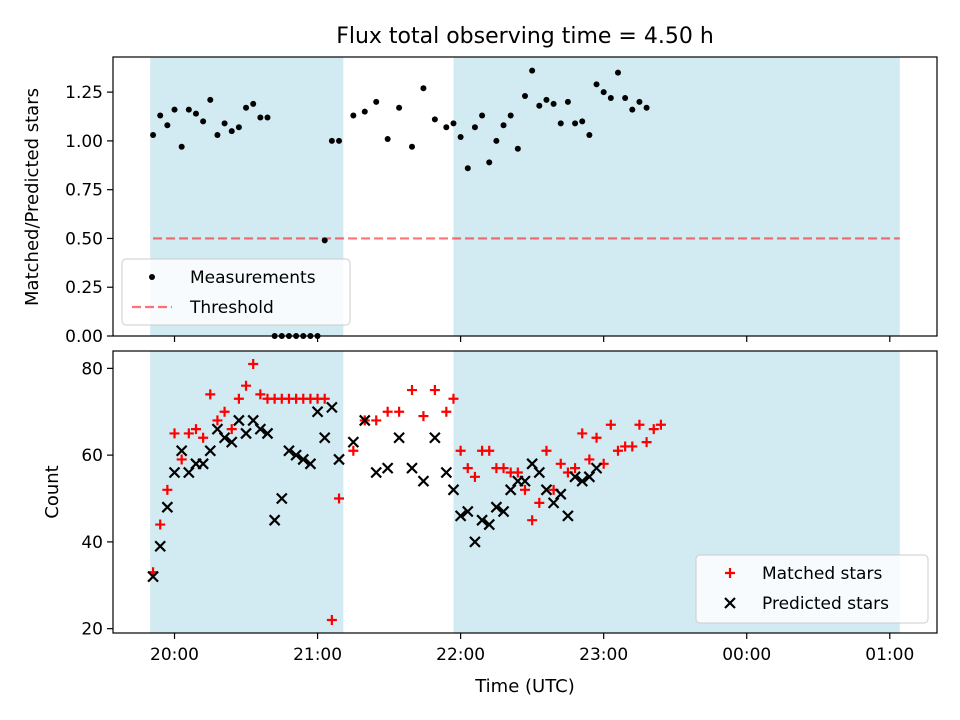  What do you see at coordinates (84, 93) in the screenshot?
I see `y-tick-label: 1.25` at bounding box center [84, 93].